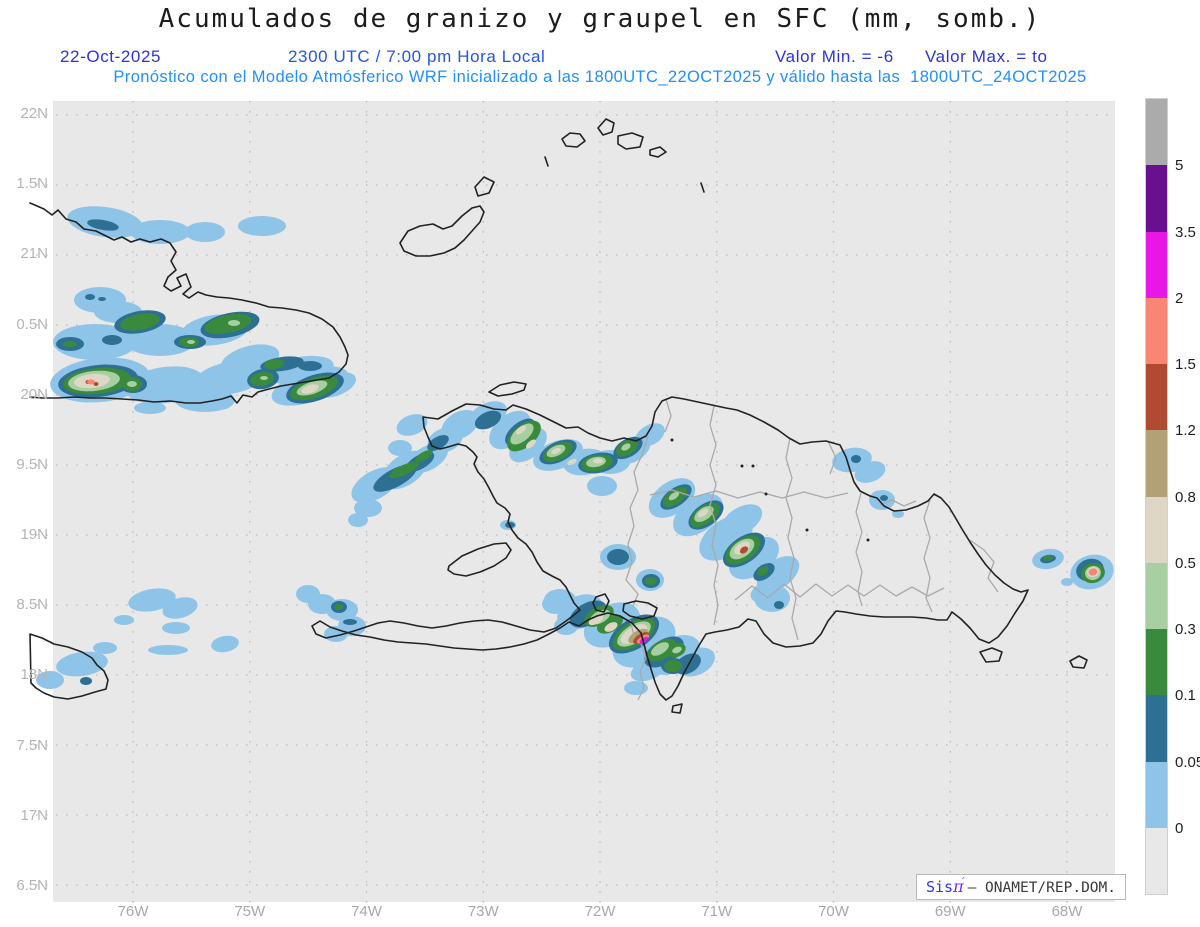  What do you see at coordinates (986, 56) in the screenshot?
I see `value-max-label: Valor Max. = to` at bounding box center [986, 56].